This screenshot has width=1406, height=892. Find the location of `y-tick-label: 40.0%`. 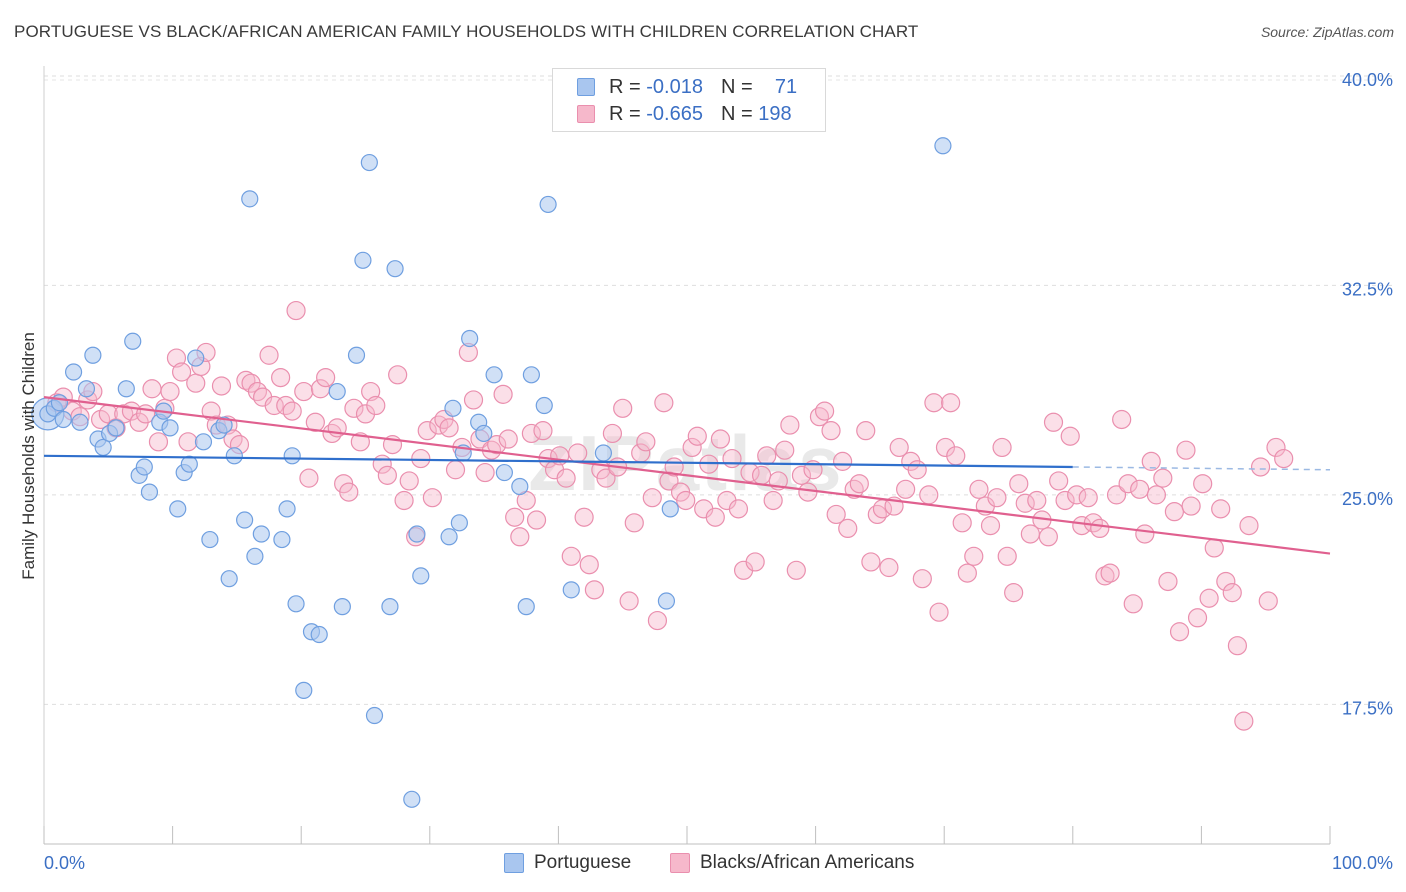

y-tick-label: 40.0% is located at coordinates (1367, 80).